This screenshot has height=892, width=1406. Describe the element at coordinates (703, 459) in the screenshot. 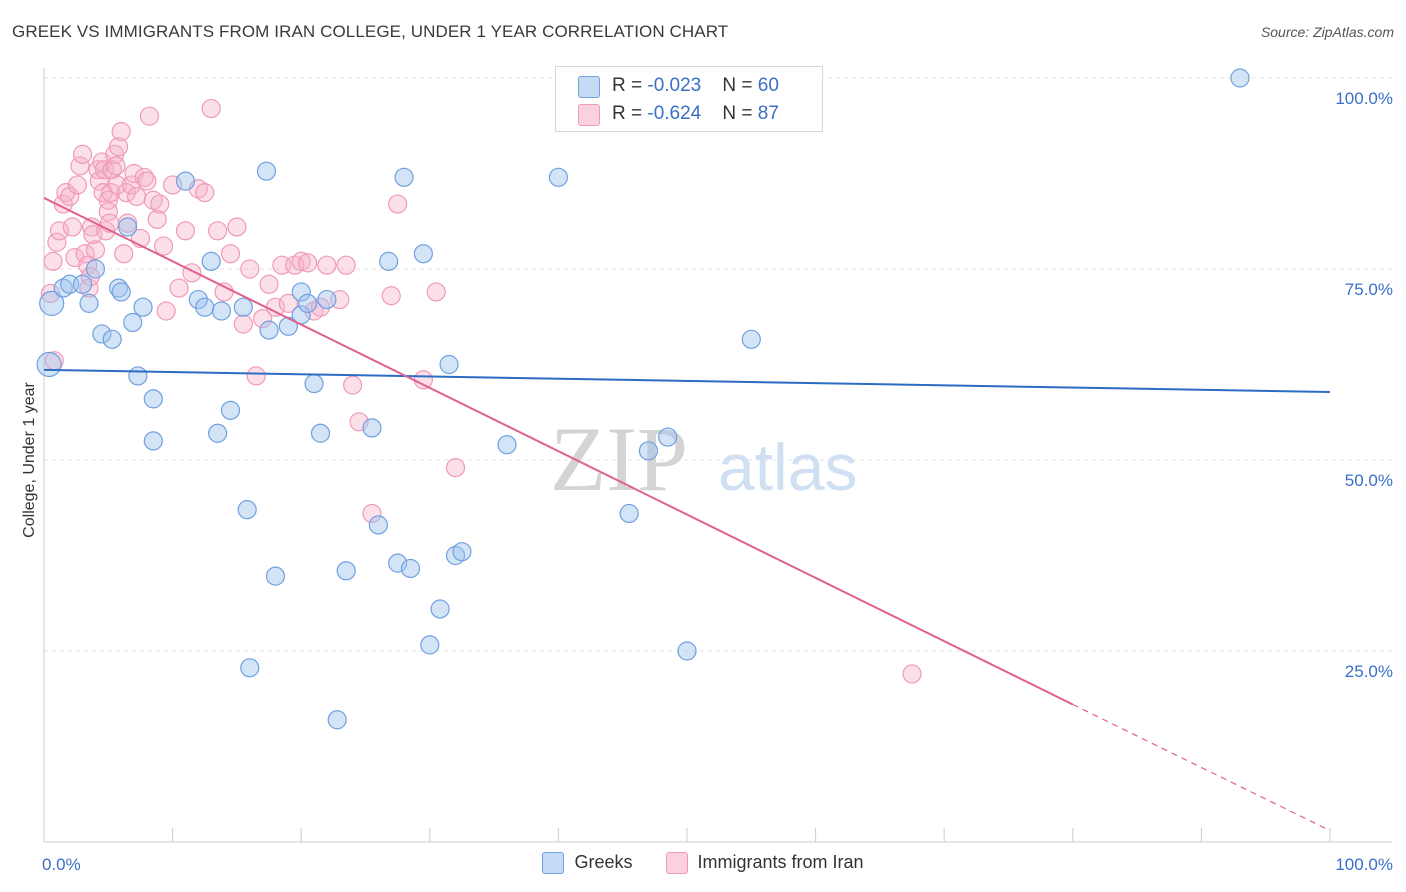

I see `watermark: ZIP atlas` at that location.